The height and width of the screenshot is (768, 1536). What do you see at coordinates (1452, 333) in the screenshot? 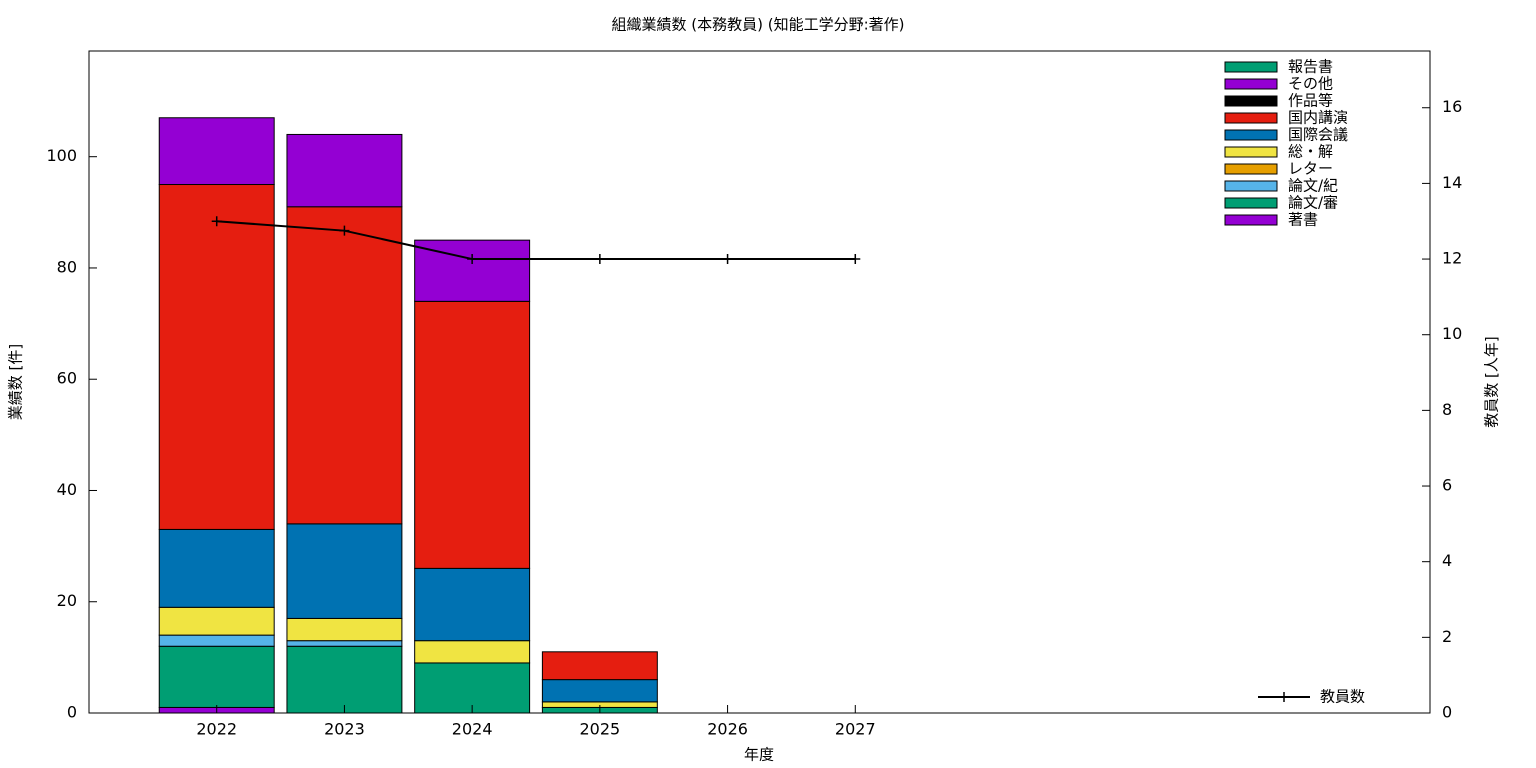
I see `y2-tick-label: 10` at bounding box center [1452, 333].